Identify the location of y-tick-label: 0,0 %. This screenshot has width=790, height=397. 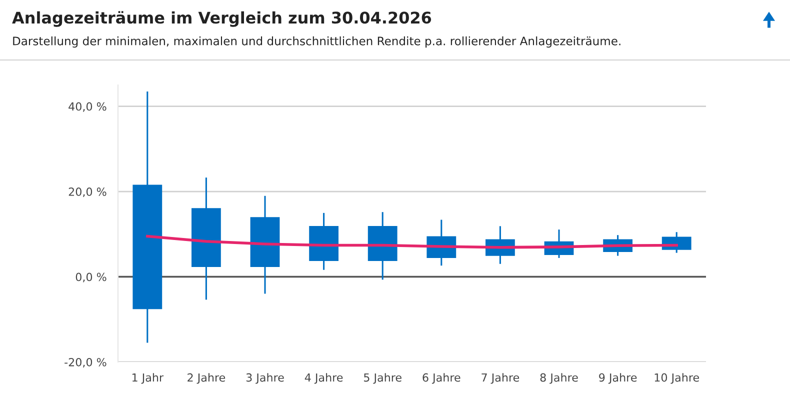
(91, 277).